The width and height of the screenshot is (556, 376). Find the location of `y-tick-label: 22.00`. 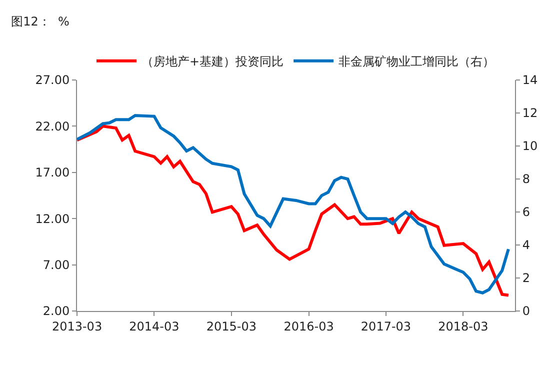

y-tick-label: 22.00 is located at coordinates (52, 126).